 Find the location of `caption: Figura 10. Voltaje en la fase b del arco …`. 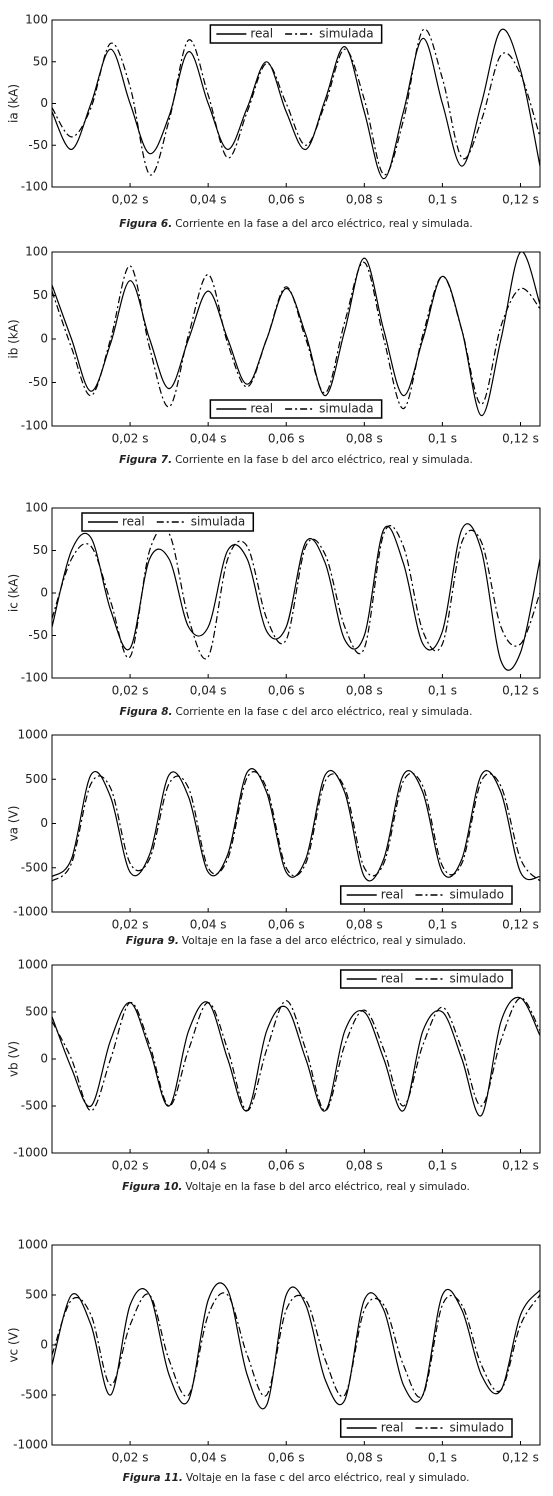

caption: Figura 10. Voltaje en la fase b del arco … is located at coordinates (296, 1187).